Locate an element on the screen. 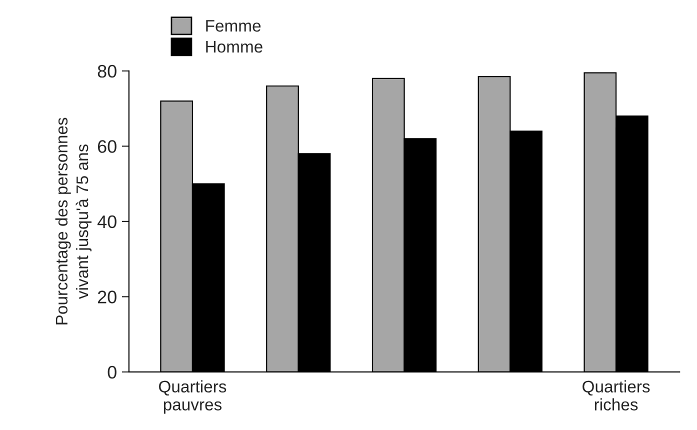  x-tick-label: Quartiers riches is located at coordinates (616, 395).